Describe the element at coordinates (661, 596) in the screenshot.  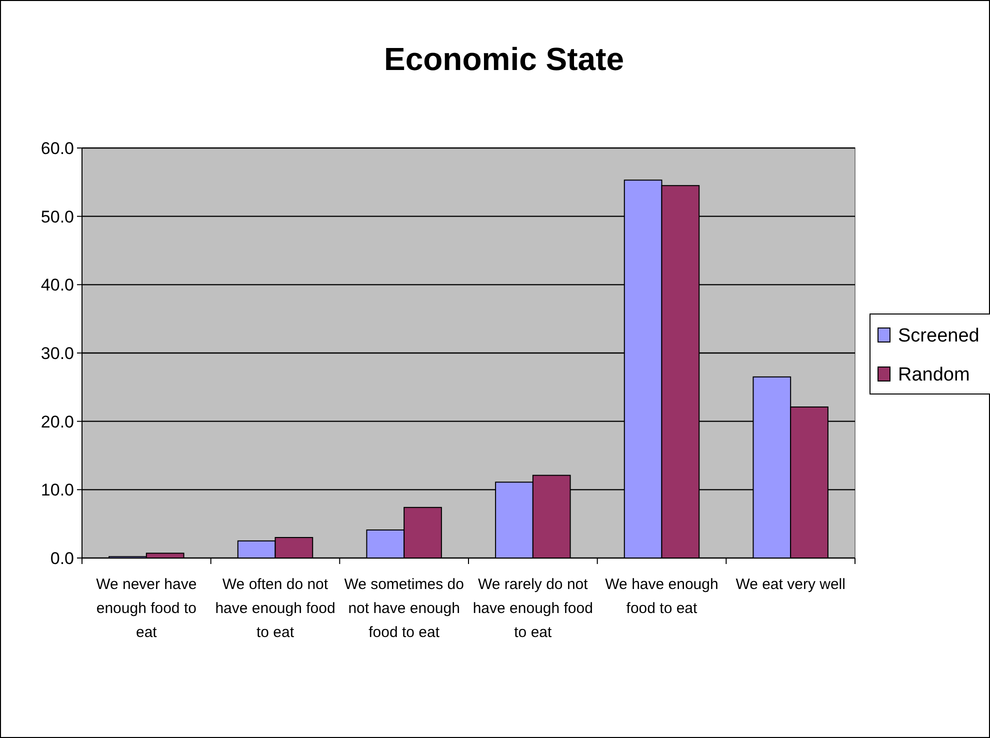
I see `x-tick-label: We have enough food to eat` at that location.